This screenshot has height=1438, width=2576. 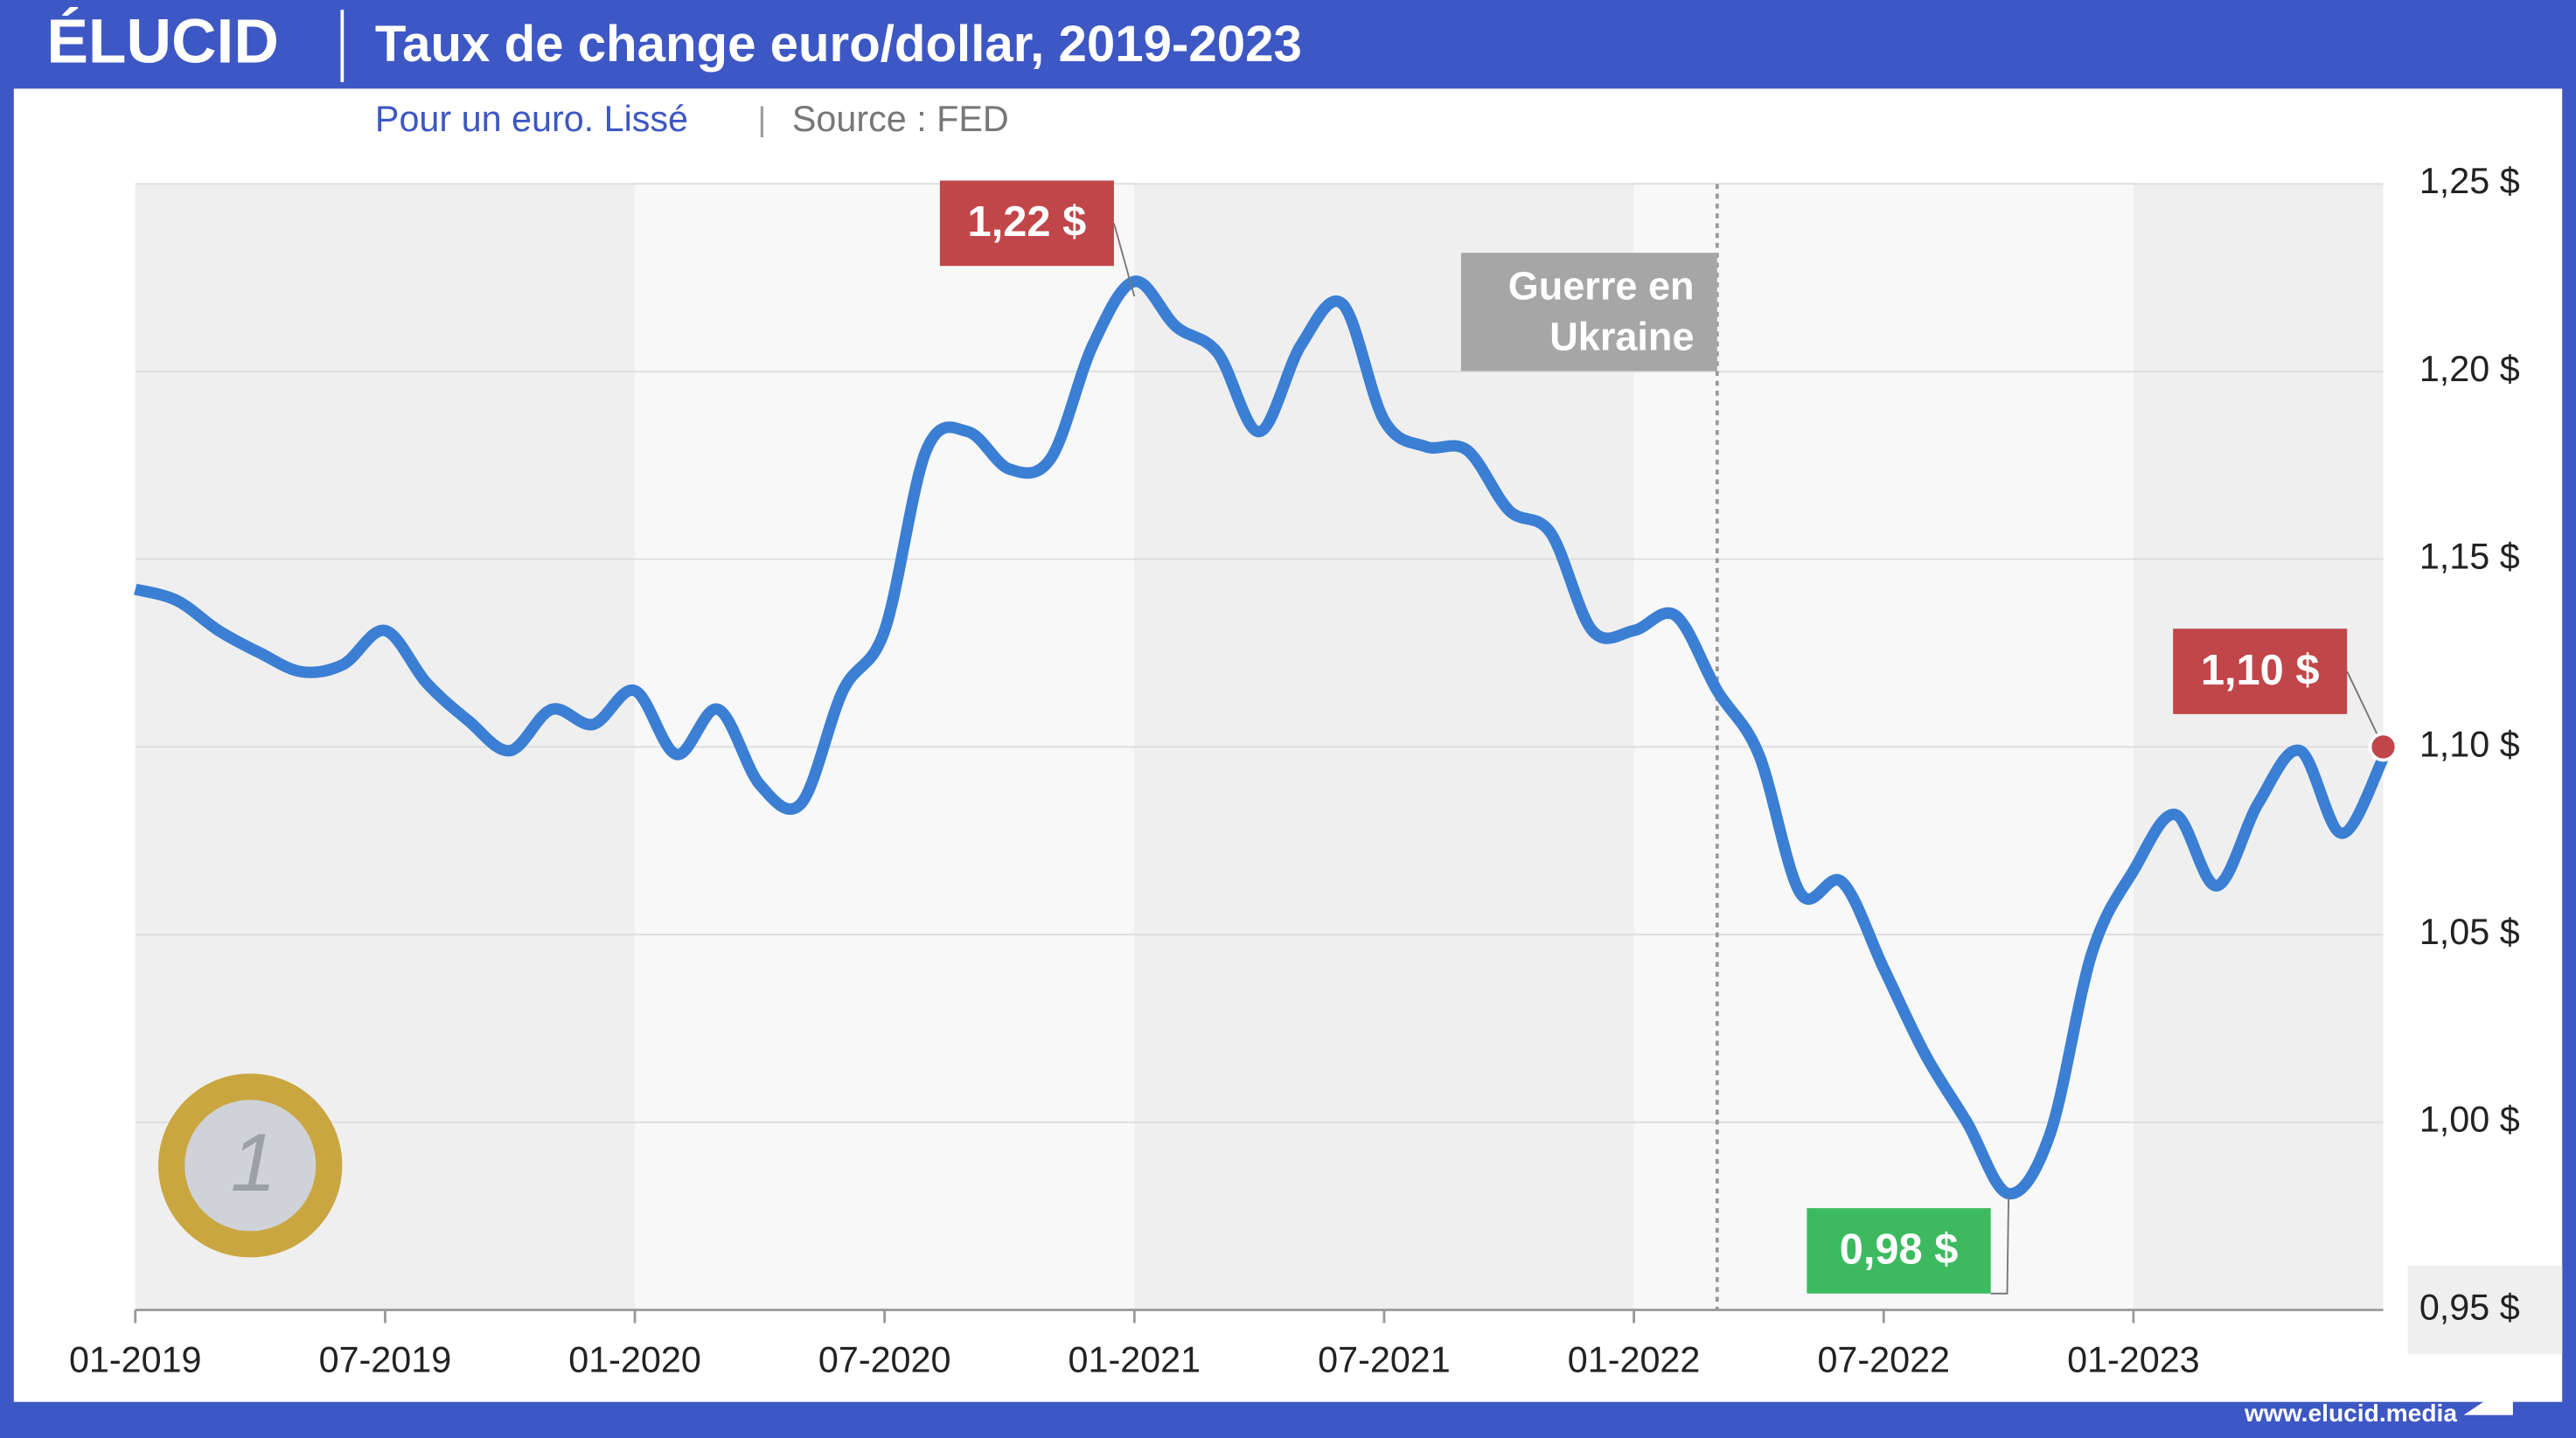 What do you see at coordinates (2469, 557) in the screenshot?
I see `y-tick-label: 1,15 $` at bounding box center [2469, 557].